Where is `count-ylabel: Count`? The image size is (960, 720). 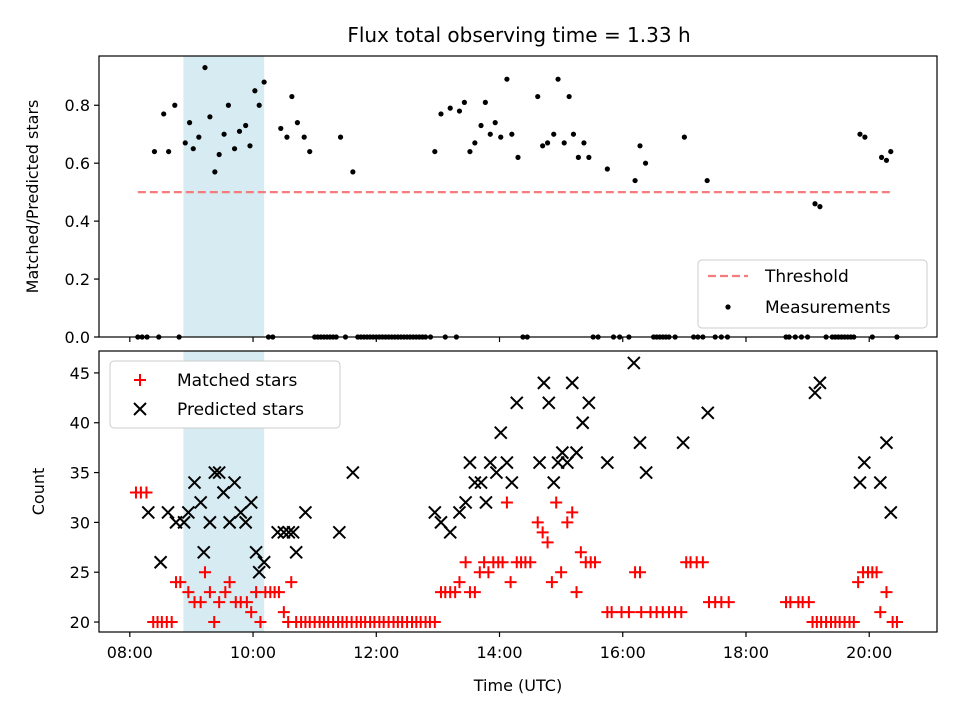
count-ylabel: Count is located at coordinates (38, 492).